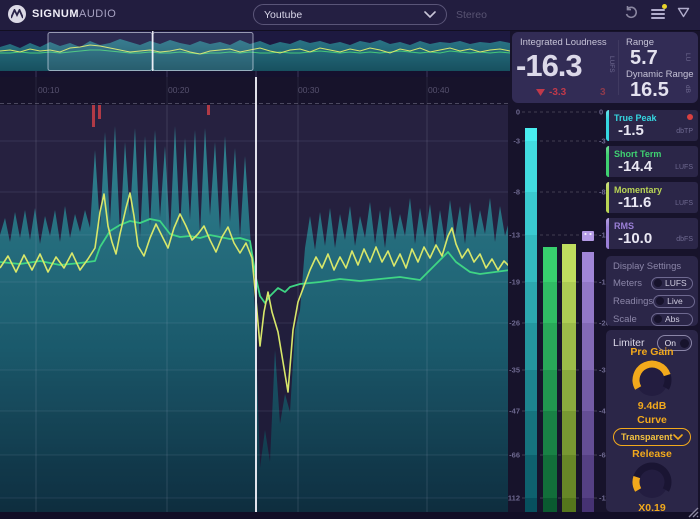  I want to click on curve-dropdown: Transparent, so click(652, 437).